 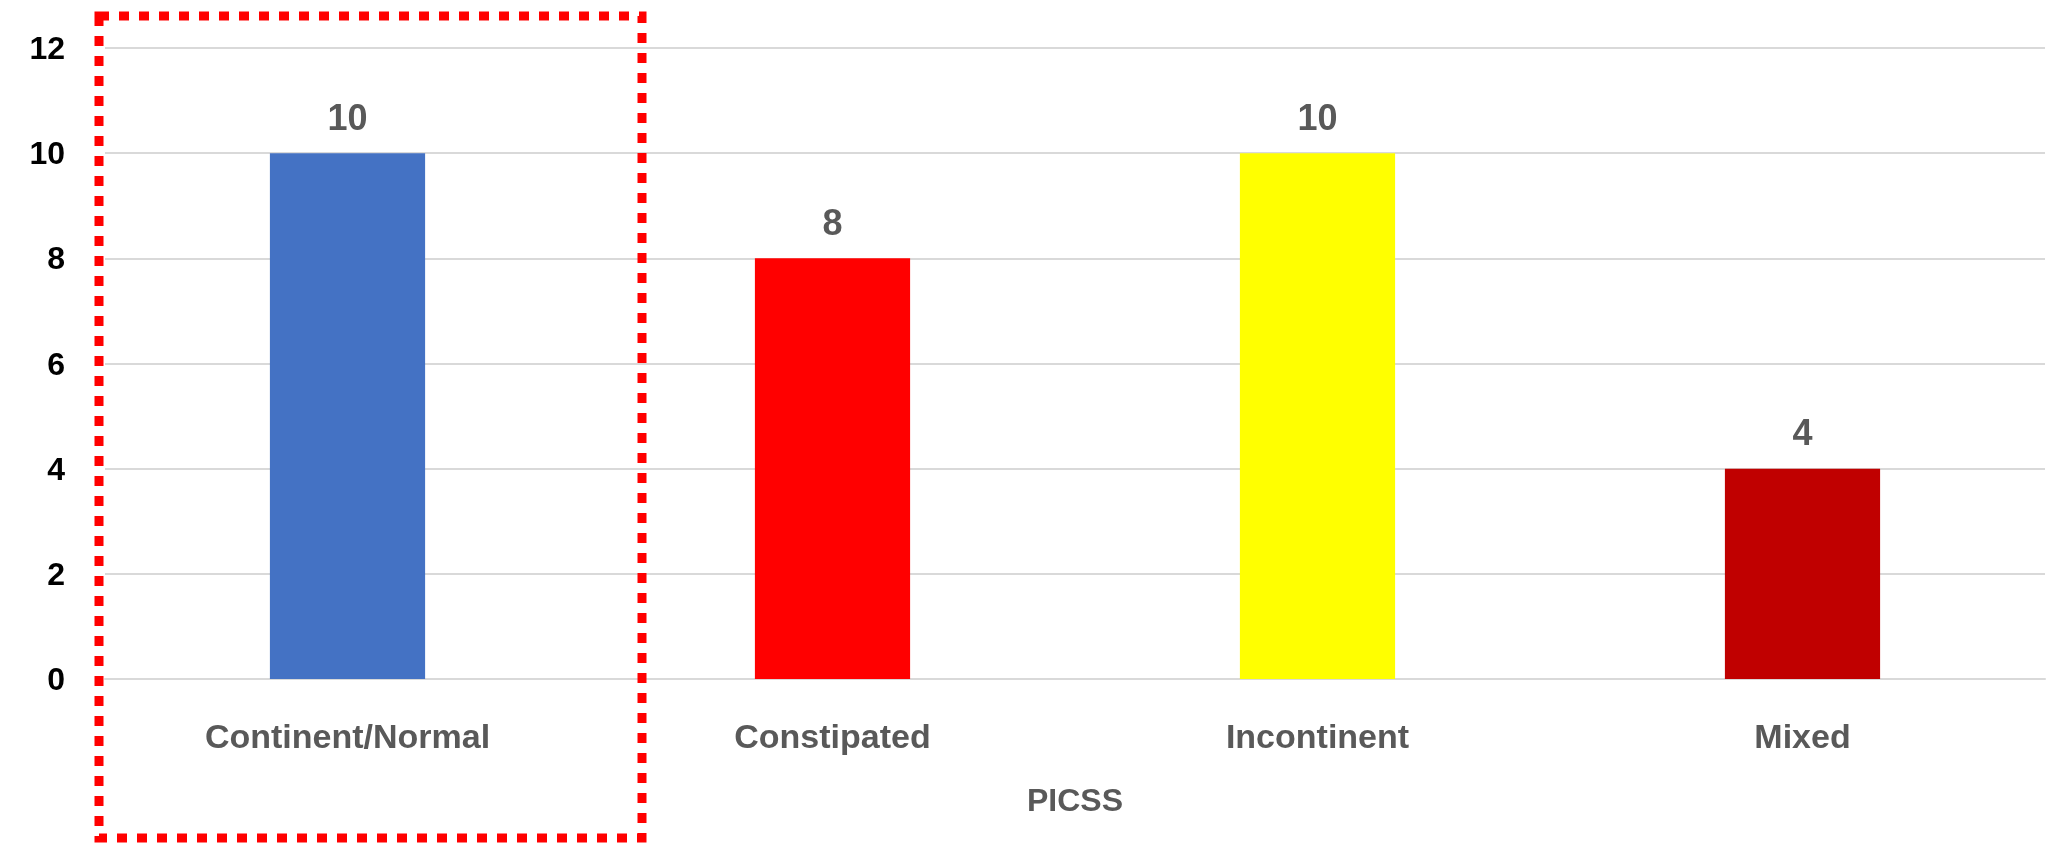 I want to click on y-tick-label: 2, so click(x=56, y=573).